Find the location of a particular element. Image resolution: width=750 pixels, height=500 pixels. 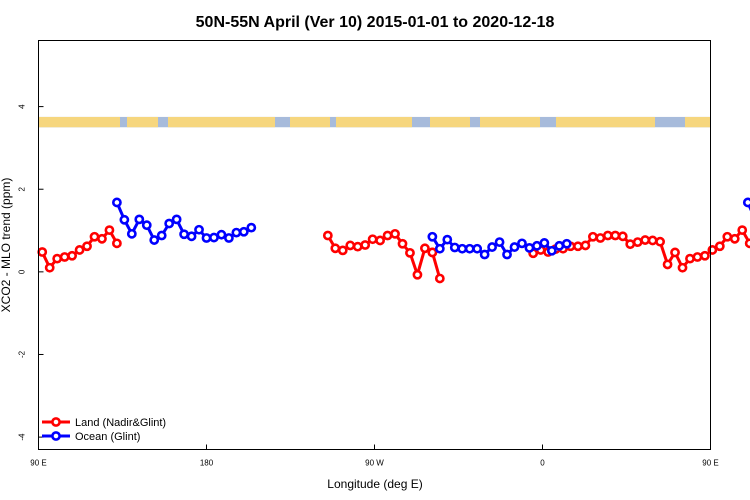

x-axis-label: Longitude (deg E) is located at coordinates (374, 484).